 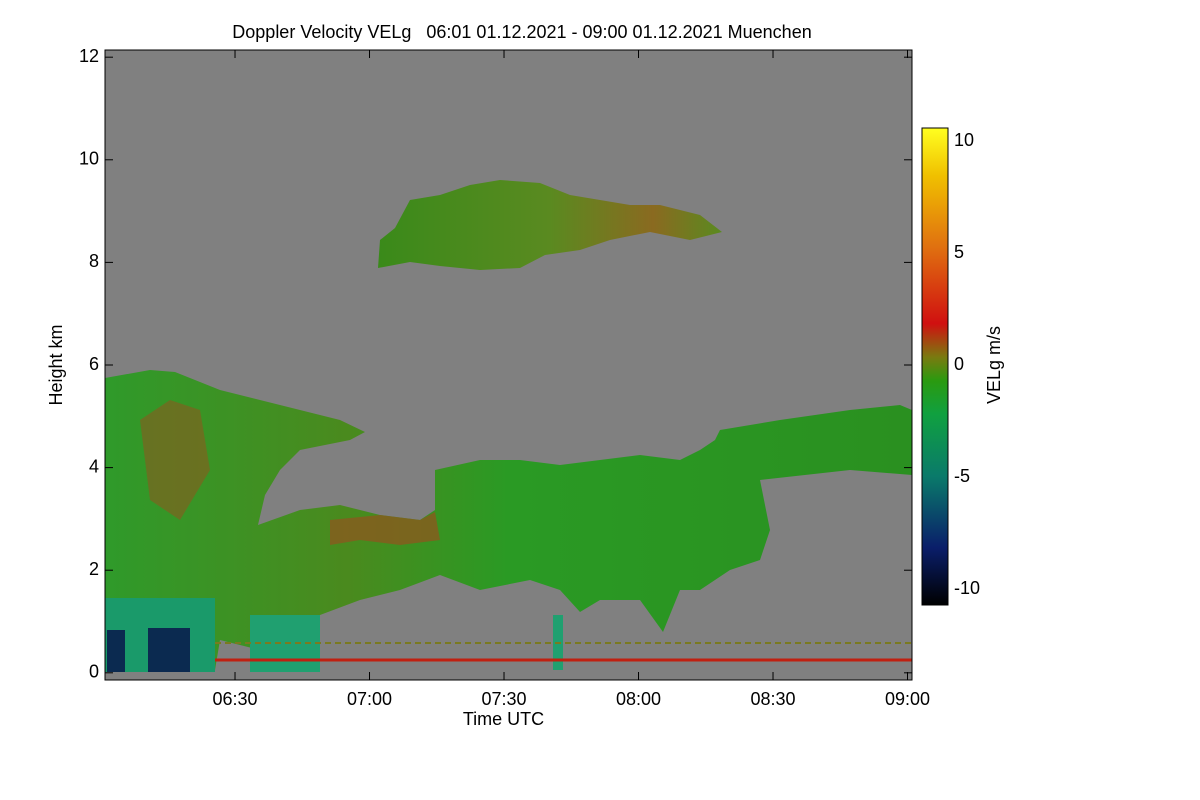 I want to click on colorbar, so click(x=935, y=366).